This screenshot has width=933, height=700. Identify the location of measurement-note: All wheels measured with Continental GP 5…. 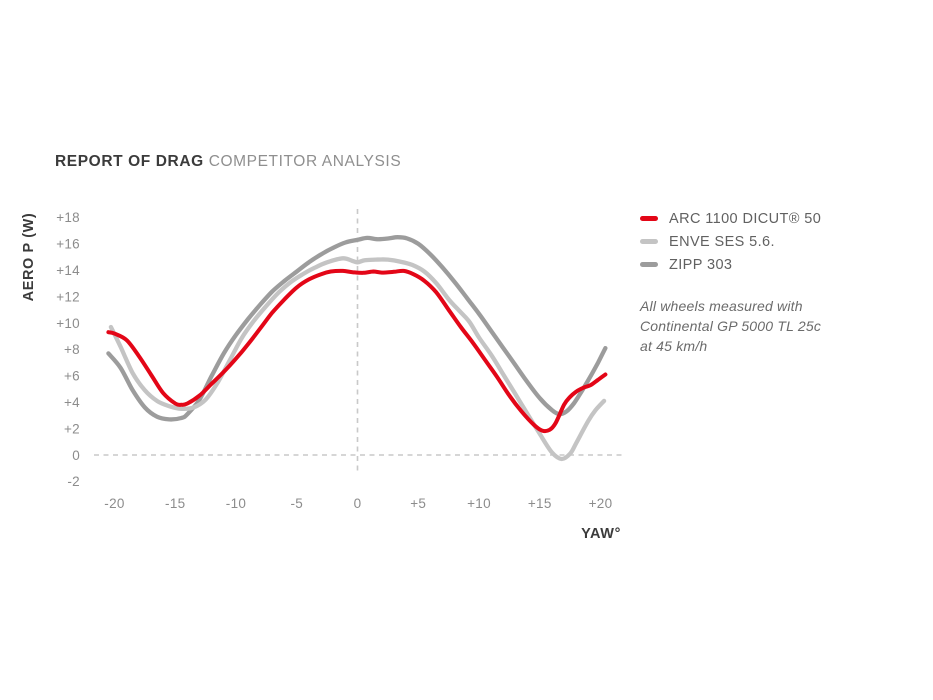
(730, 326).